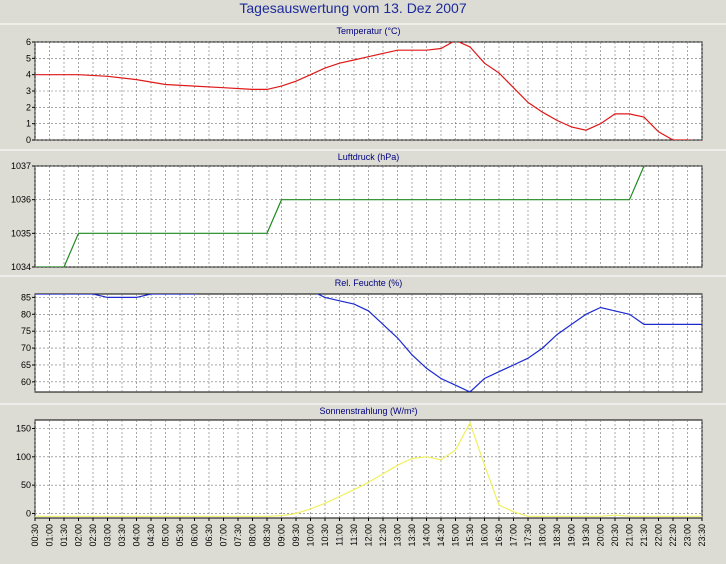 This screenshot has width=726, height=564. What do you see at coordinates (412, 535) in the screenshot?
I see `x-tick-label: 13:30` at bounding box center [412, 535].